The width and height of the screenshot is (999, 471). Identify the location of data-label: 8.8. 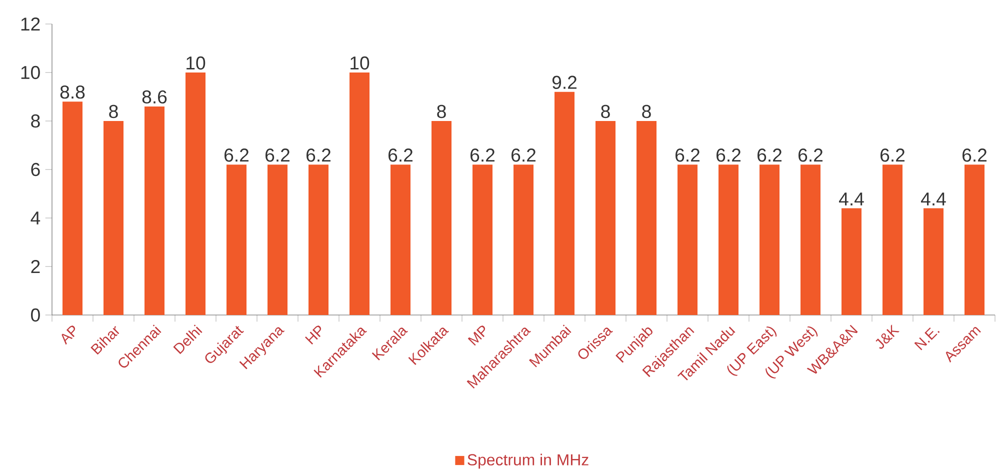
(72, 92).